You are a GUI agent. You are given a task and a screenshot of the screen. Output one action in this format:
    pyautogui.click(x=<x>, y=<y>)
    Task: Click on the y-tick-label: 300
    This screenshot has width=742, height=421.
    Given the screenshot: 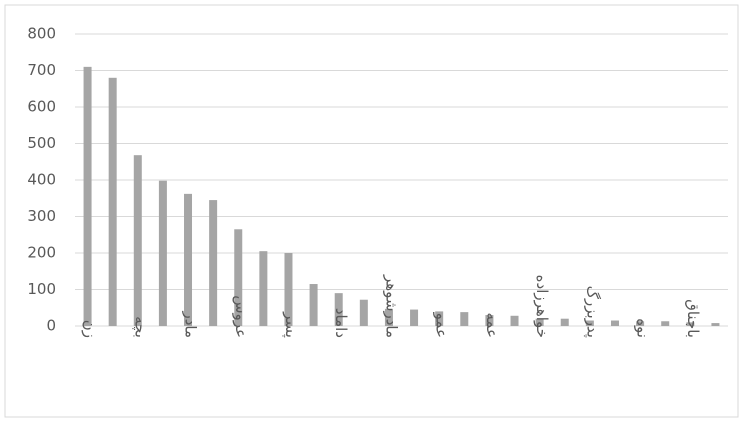 What is the action you would take?
    pyautogui.click(x=41, y=216)
    